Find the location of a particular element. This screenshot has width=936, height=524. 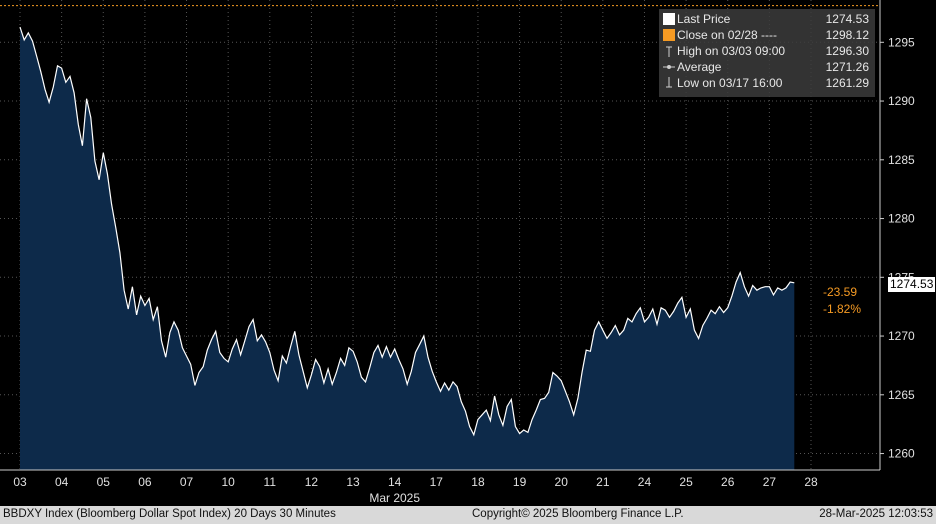

x-tick-label: 18 is located at coordinates (478, 482).